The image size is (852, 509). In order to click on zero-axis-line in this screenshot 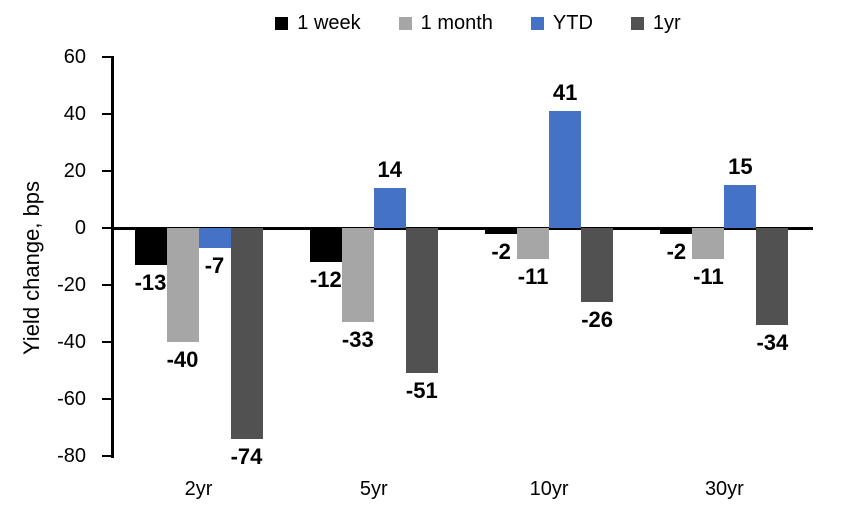, I will do `click(462, 228)`.